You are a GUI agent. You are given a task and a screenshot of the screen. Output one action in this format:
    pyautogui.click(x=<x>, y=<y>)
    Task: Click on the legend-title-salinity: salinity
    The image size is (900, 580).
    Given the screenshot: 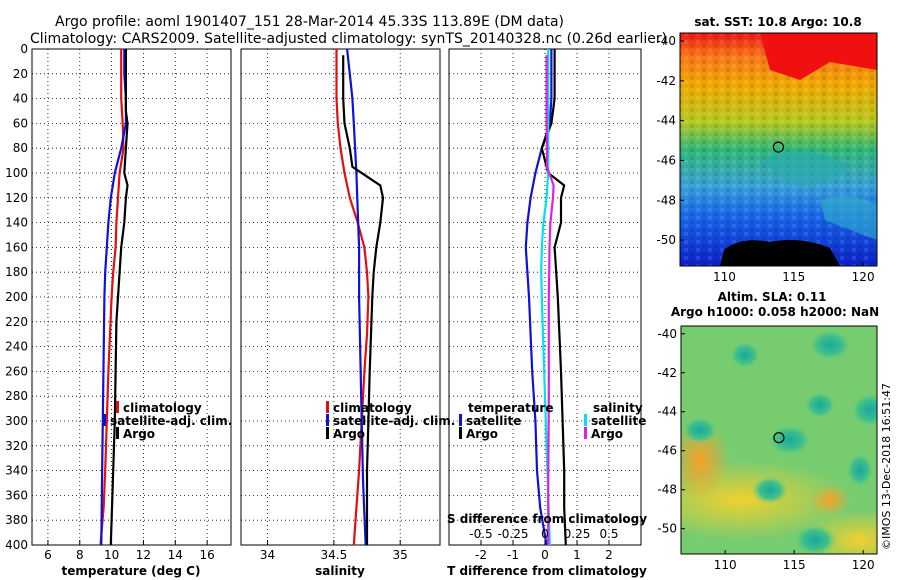 What is the action you would take?
    pyautogui.click(x=618, y=408)
    